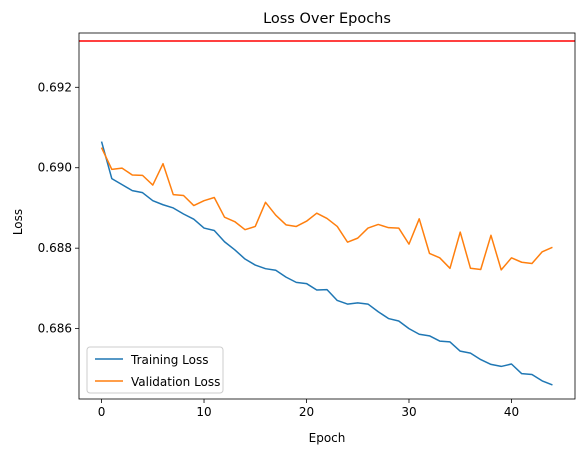  Describe the element at coordinates (327, 19) in the screenshot. I see `chart-title: Loss Over Epochs` at that location.